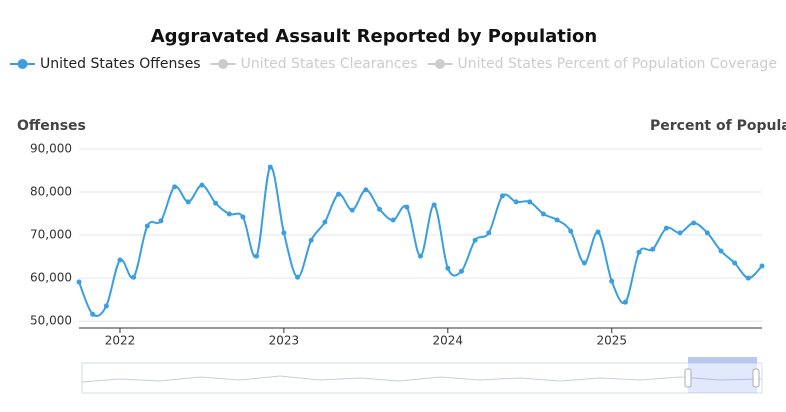  I want to click on zoom-shadow, so click(422, 379).